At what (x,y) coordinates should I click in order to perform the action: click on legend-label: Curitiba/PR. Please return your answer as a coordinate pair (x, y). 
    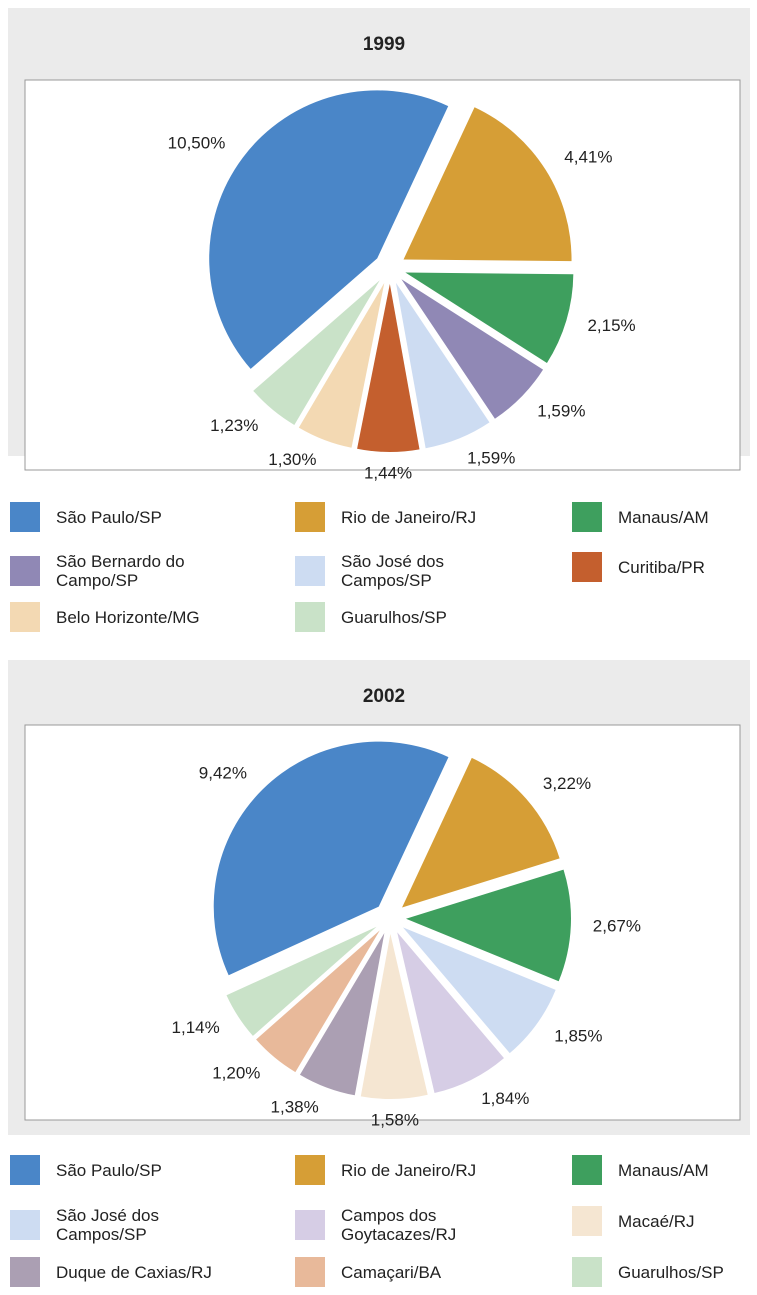
    Looking at the image, I should click on (661, 567).